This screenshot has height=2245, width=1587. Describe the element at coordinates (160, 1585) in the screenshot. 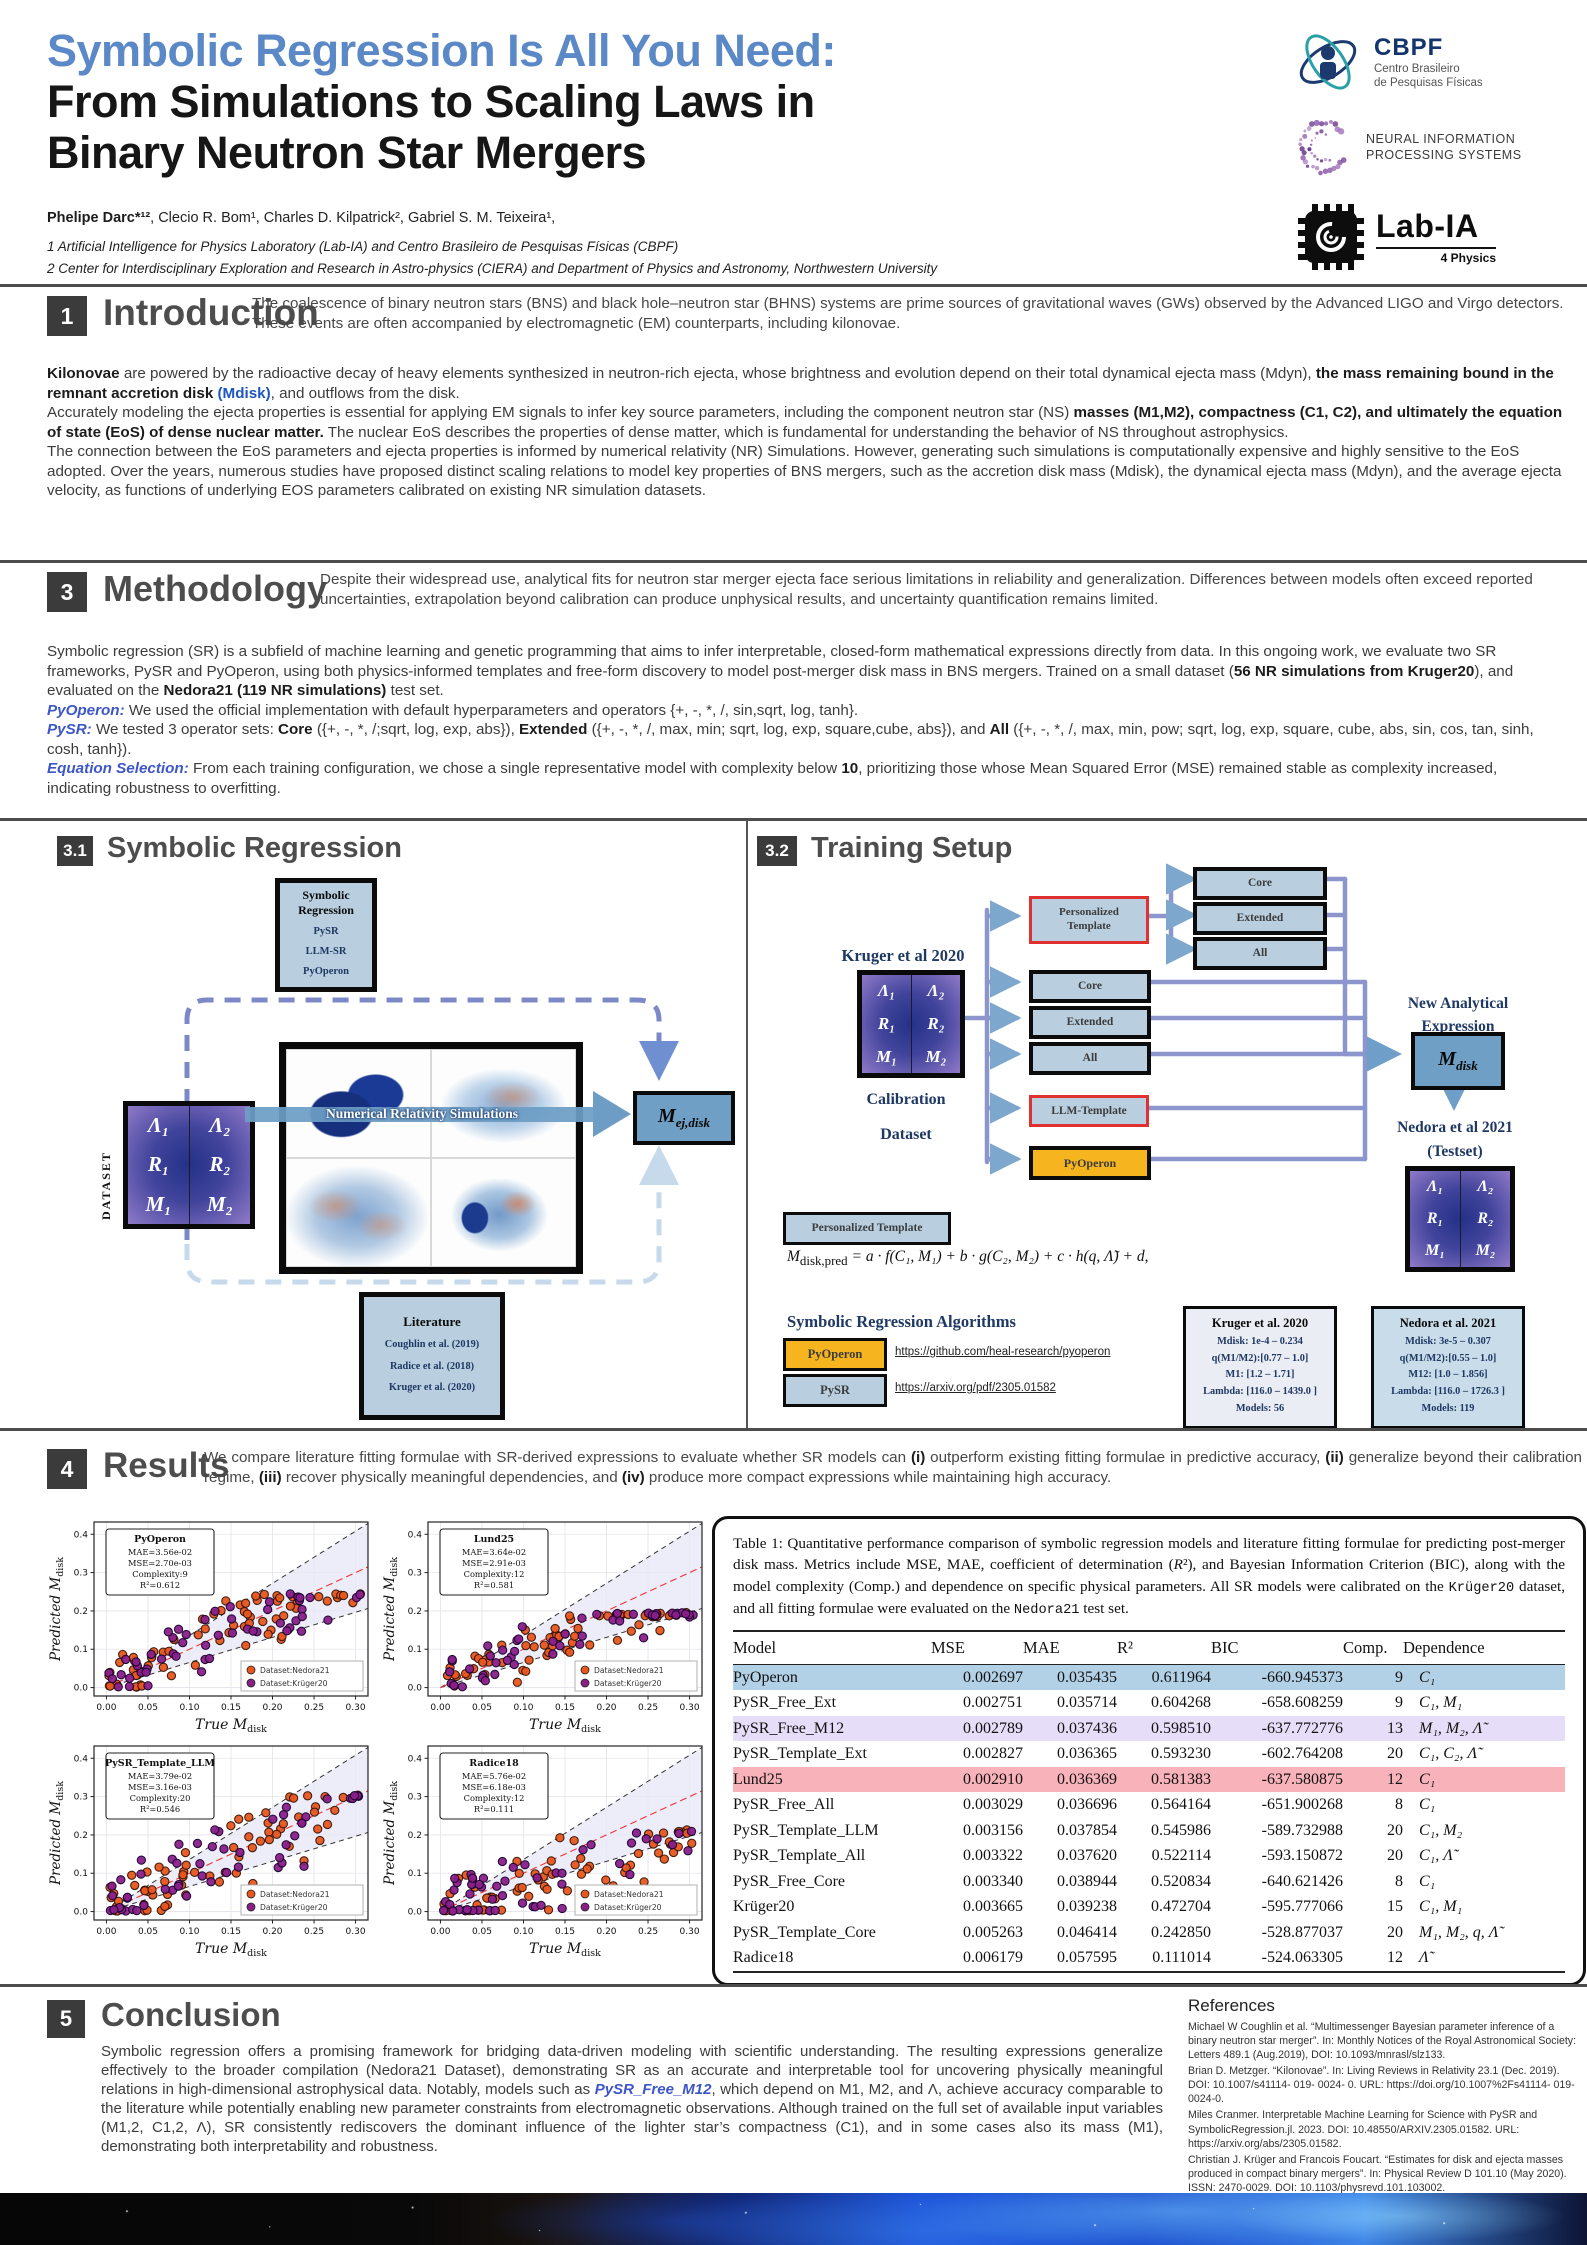

I see `svg-text: R²=0.612` at that location.